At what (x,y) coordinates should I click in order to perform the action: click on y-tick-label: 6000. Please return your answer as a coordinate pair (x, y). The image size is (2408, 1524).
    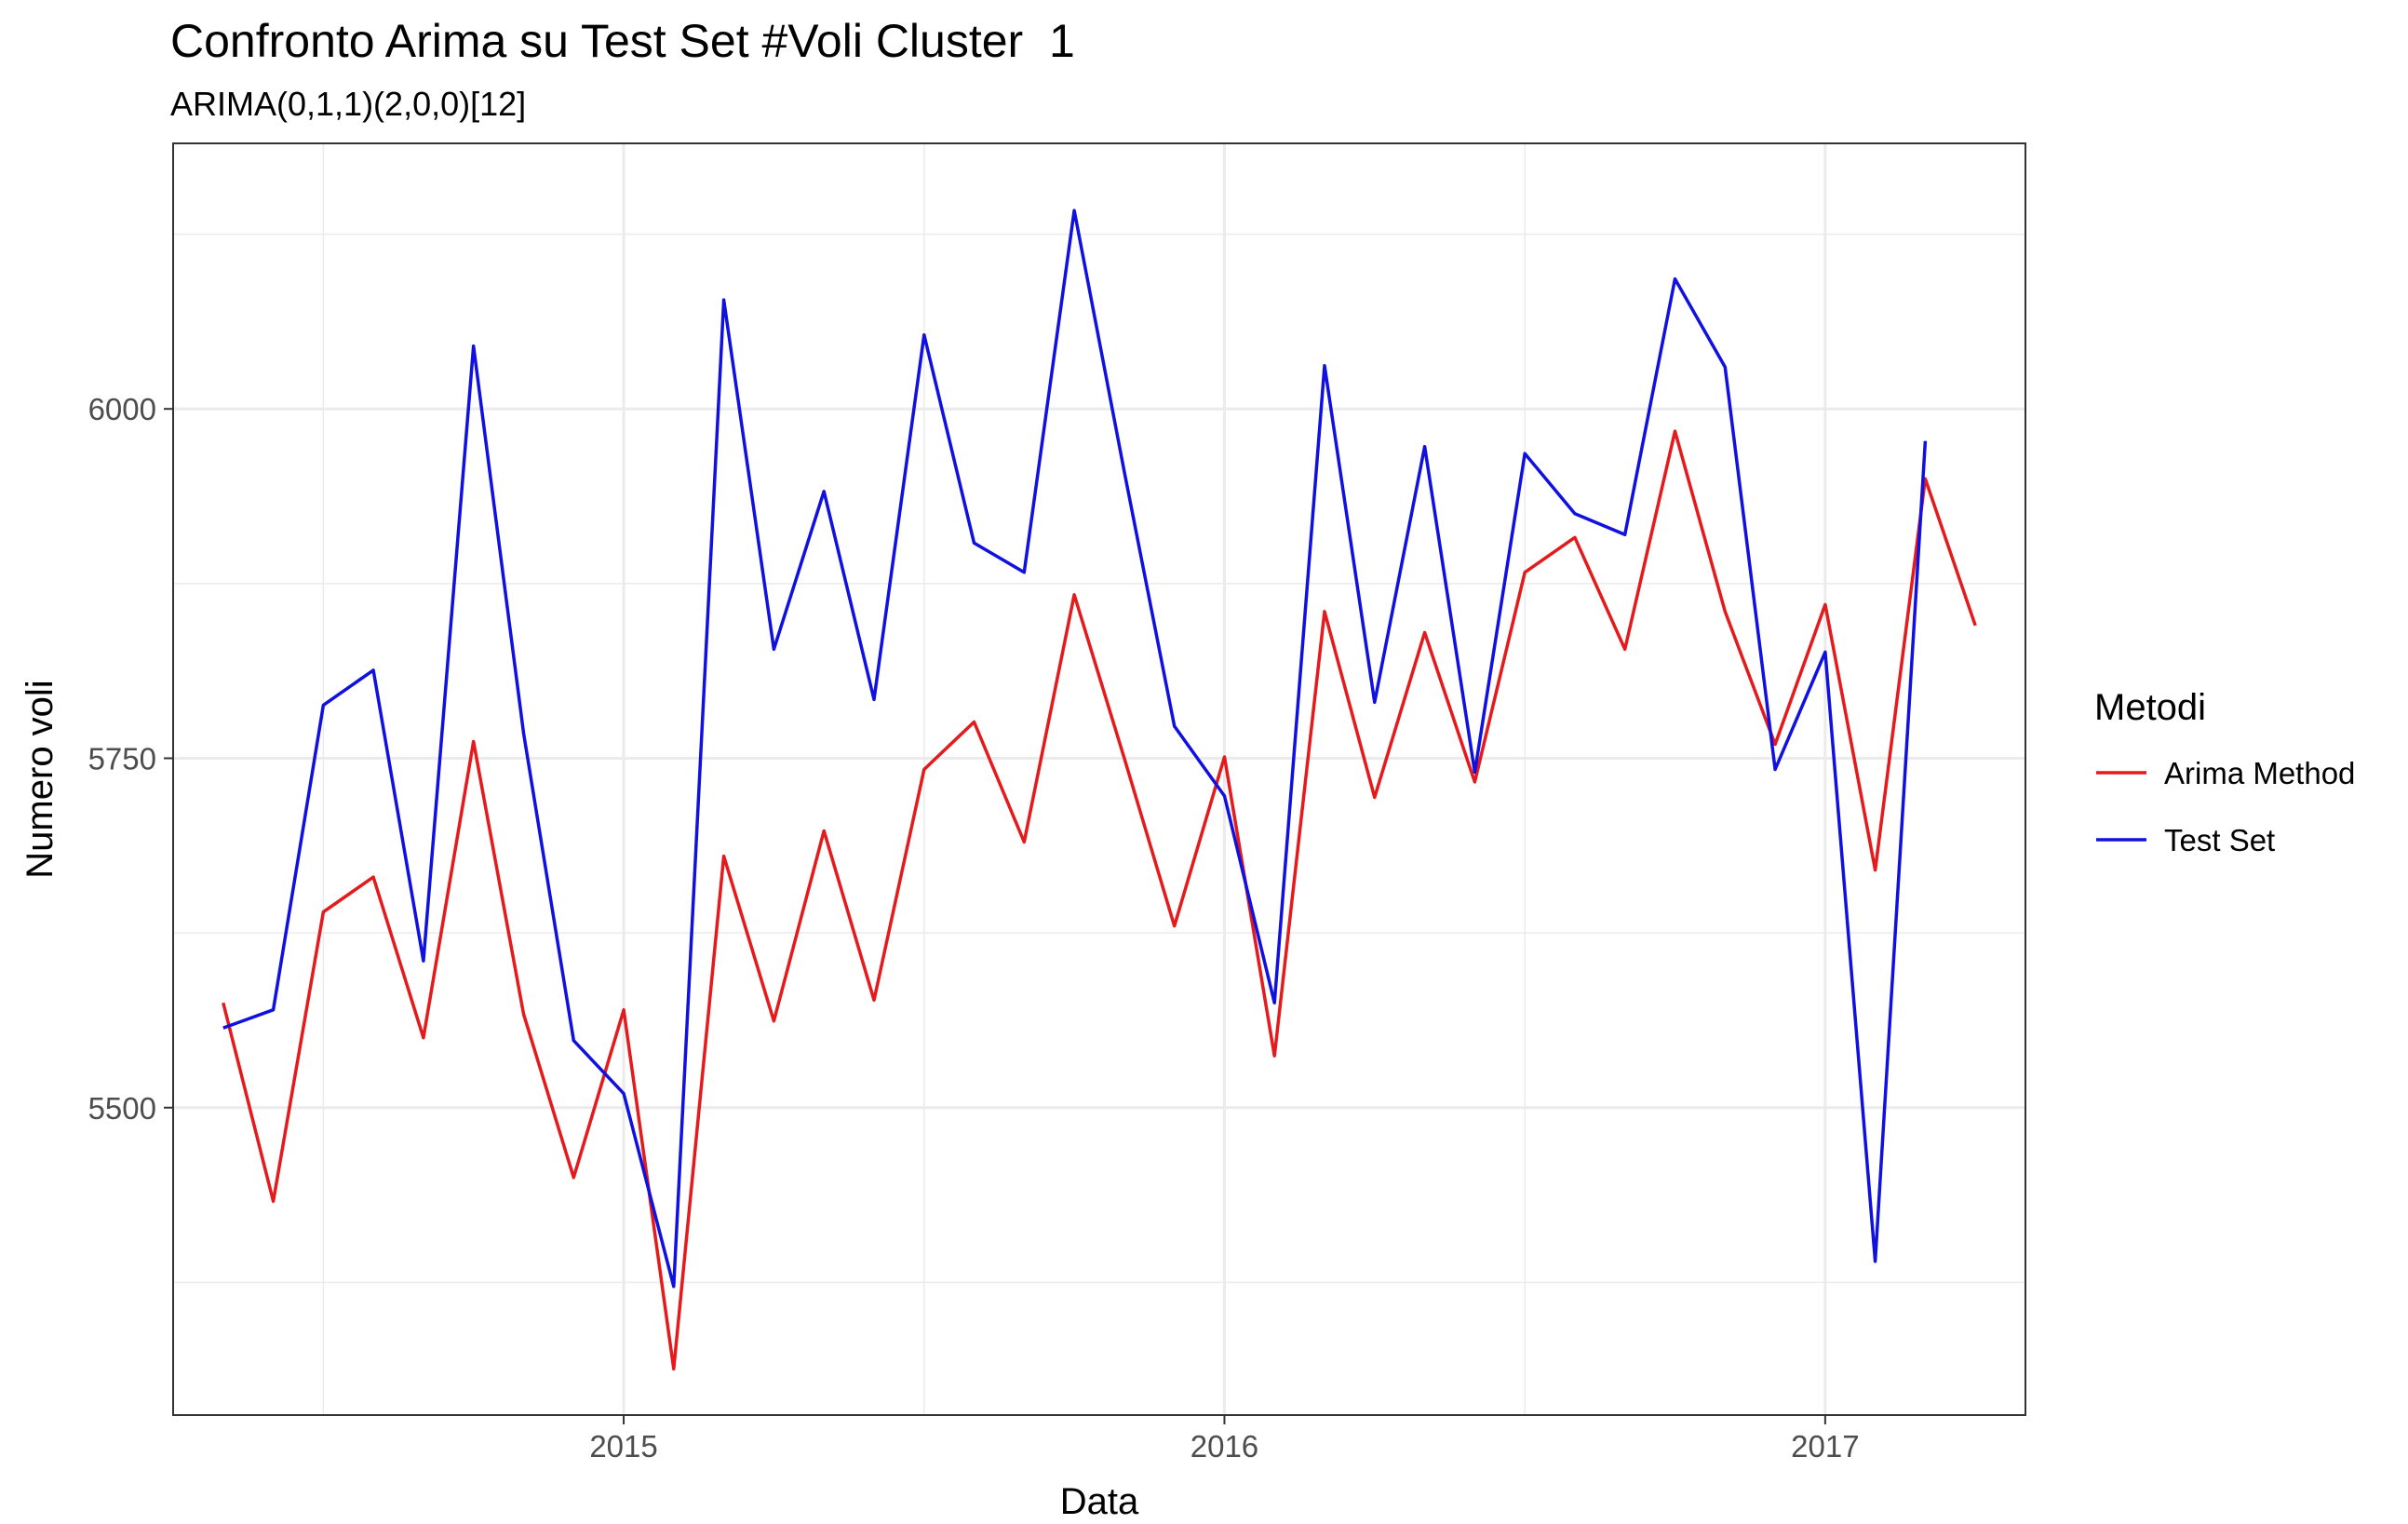
    Looking at the image, I should click on (122, 409).